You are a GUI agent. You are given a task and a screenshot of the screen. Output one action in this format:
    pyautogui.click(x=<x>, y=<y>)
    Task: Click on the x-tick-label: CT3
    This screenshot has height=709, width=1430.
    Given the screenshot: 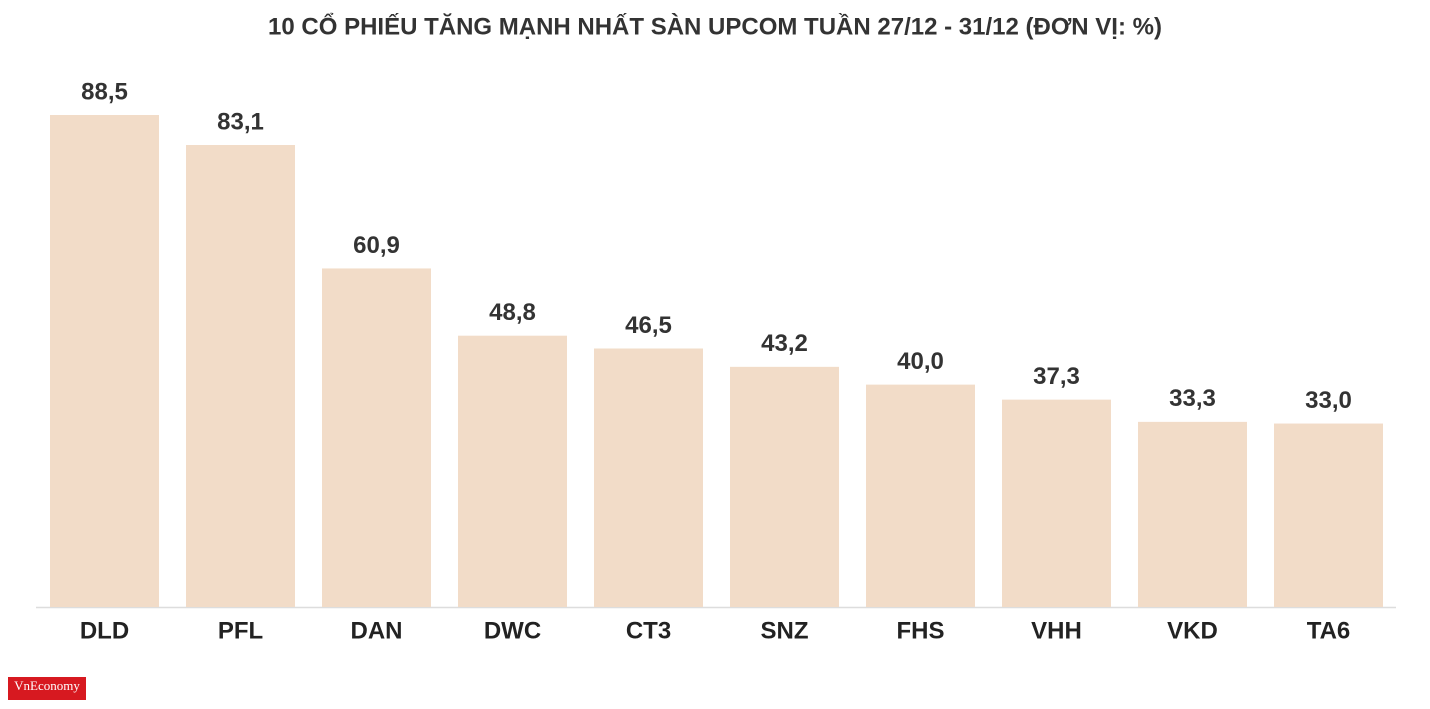 What is the action you would take?
    pyautogui.click(x=648, y=630)
    